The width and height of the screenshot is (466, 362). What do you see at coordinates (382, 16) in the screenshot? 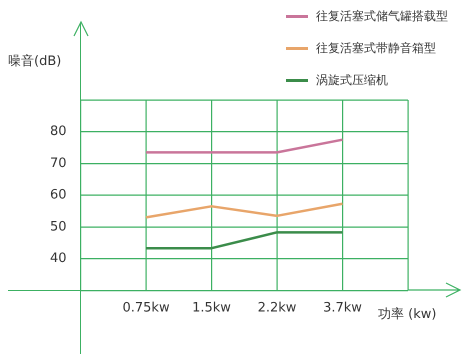
I see `legend-label: 往复活塞式储气罐搭载型` at bounding box center [382, 16].